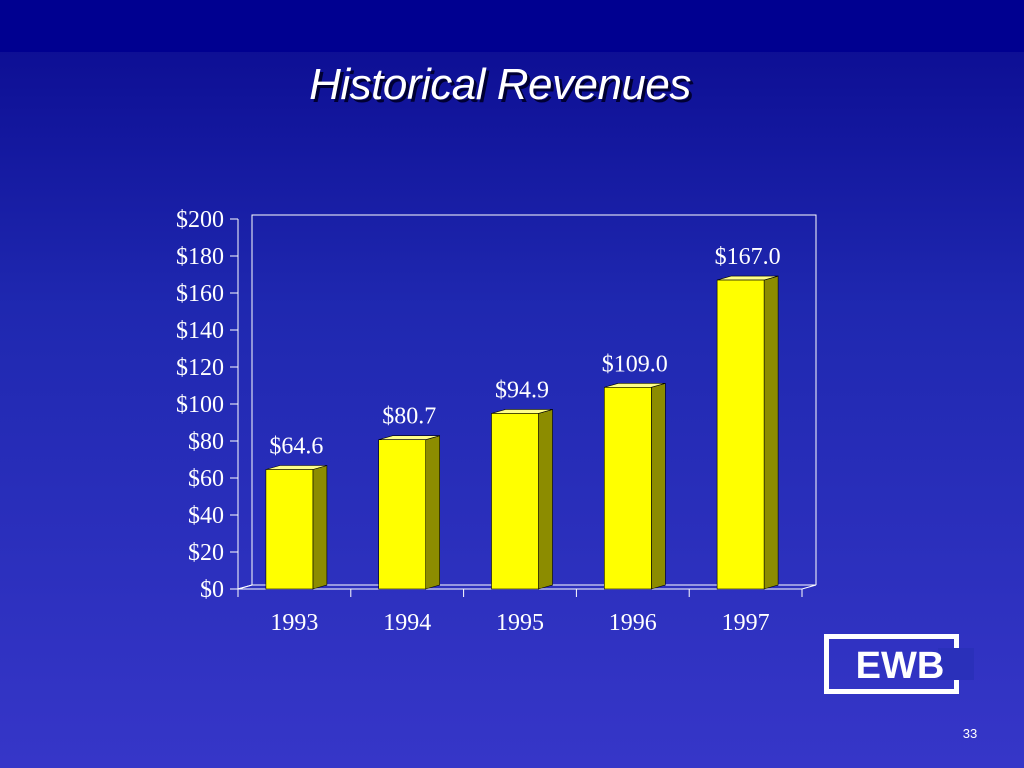  I want to click on y-tick-label: $100, so click(200, 405).